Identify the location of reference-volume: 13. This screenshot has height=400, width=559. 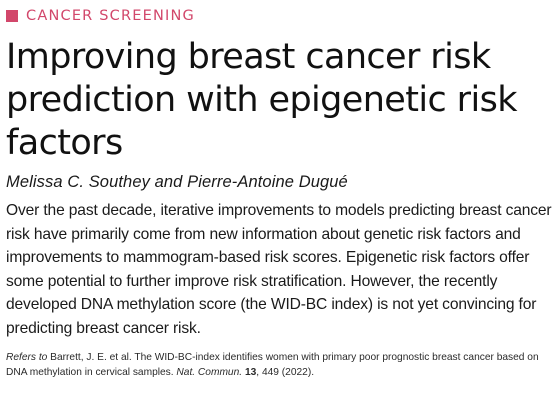
(250, 372).